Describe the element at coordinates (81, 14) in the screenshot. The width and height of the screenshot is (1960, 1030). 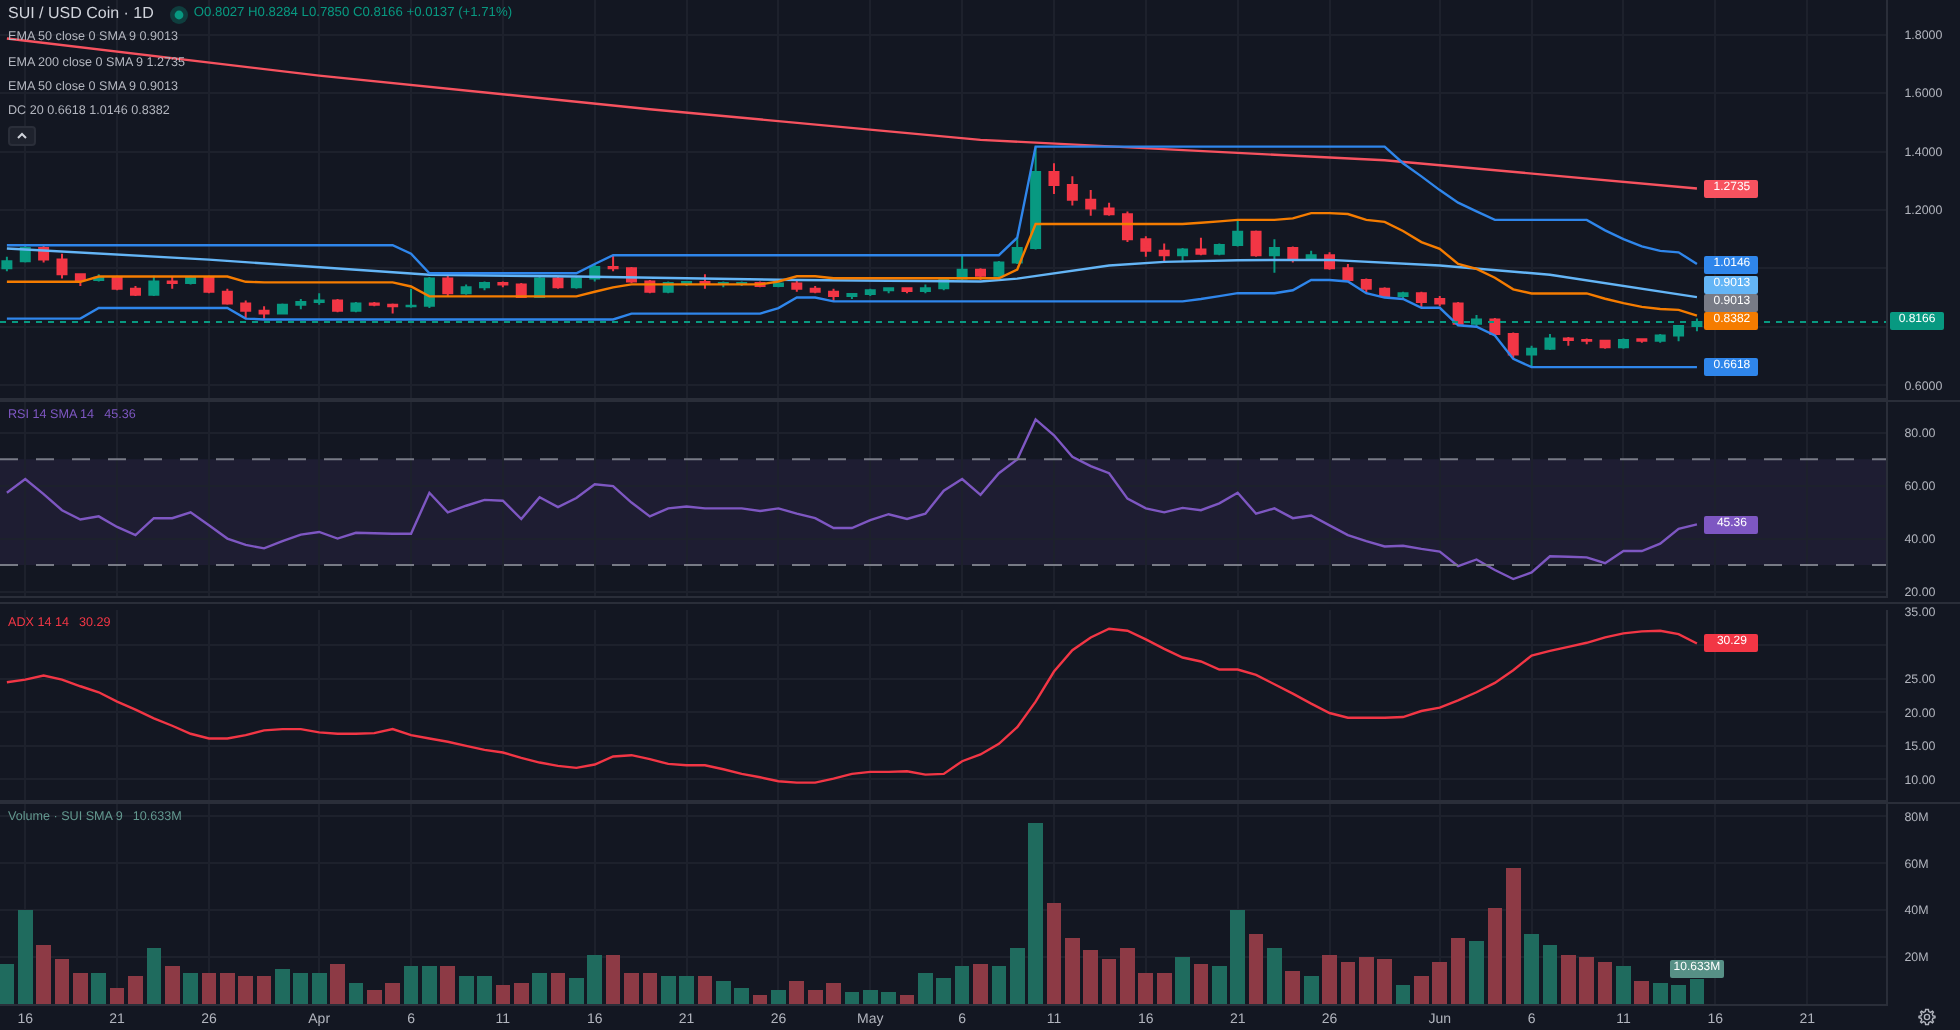
I see `chart-title: SUI / USD Coin · 1D` at that location.